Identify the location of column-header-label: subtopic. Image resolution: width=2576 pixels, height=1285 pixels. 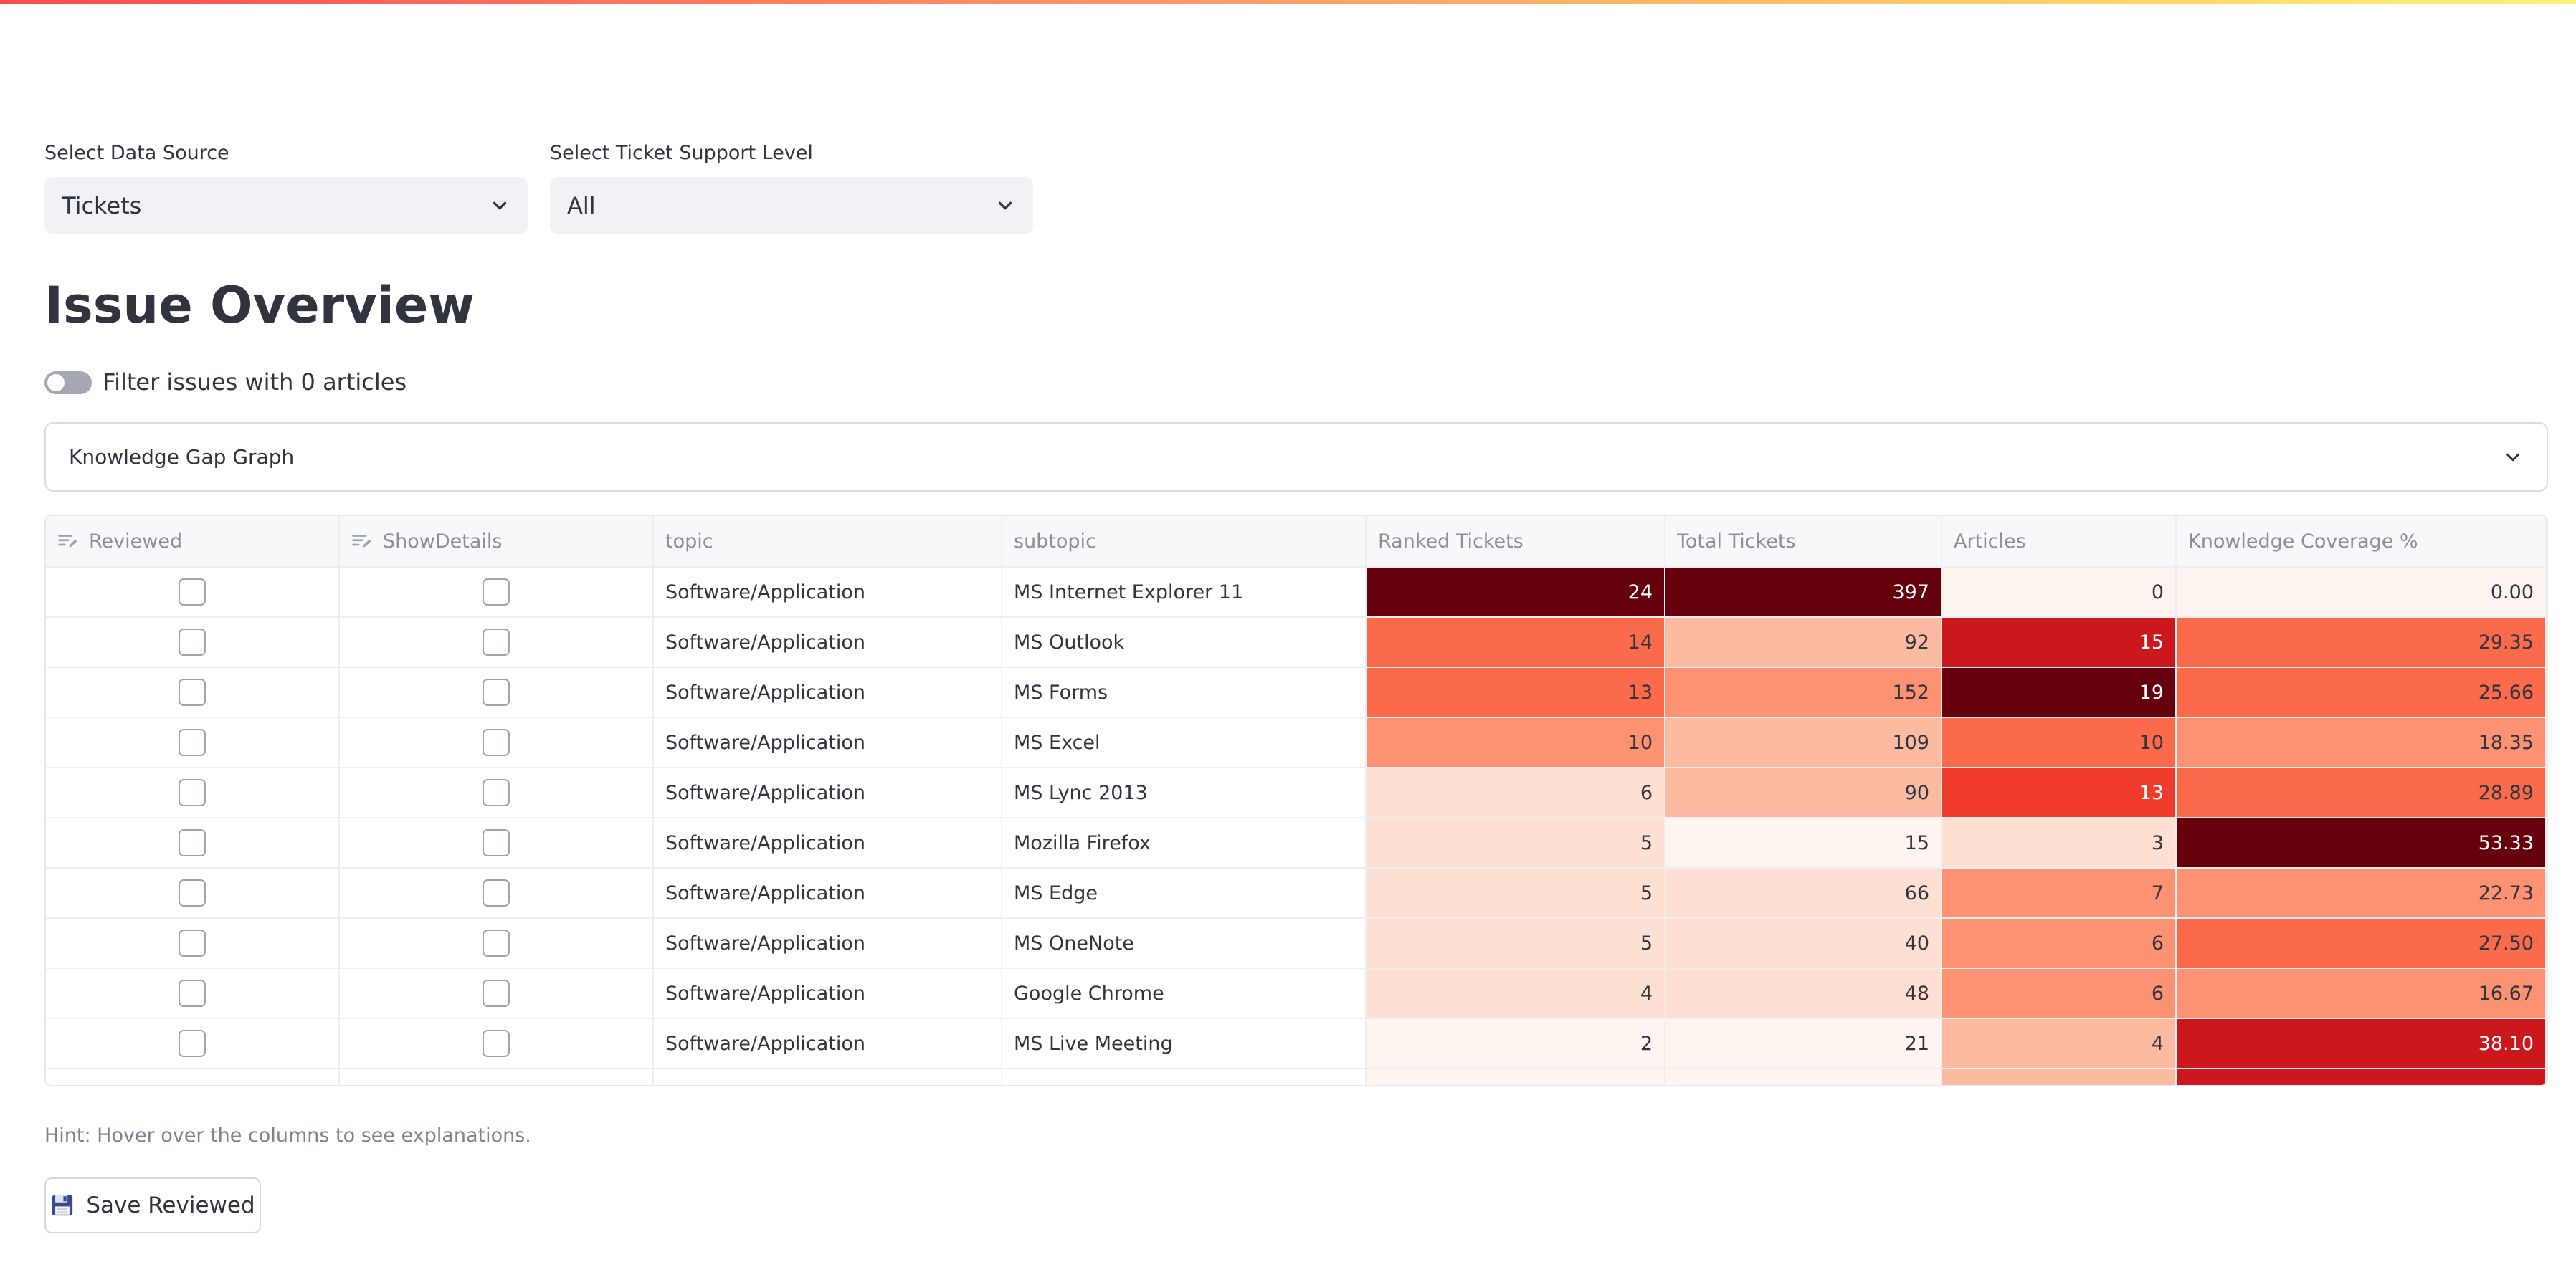
(1055, 541).